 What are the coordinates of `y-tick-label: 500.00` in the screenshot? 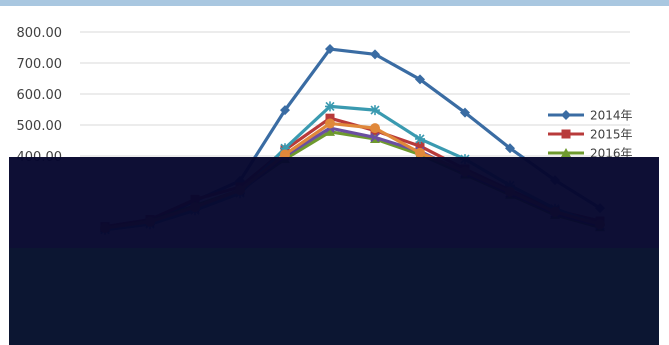 It's located at (40, 126).